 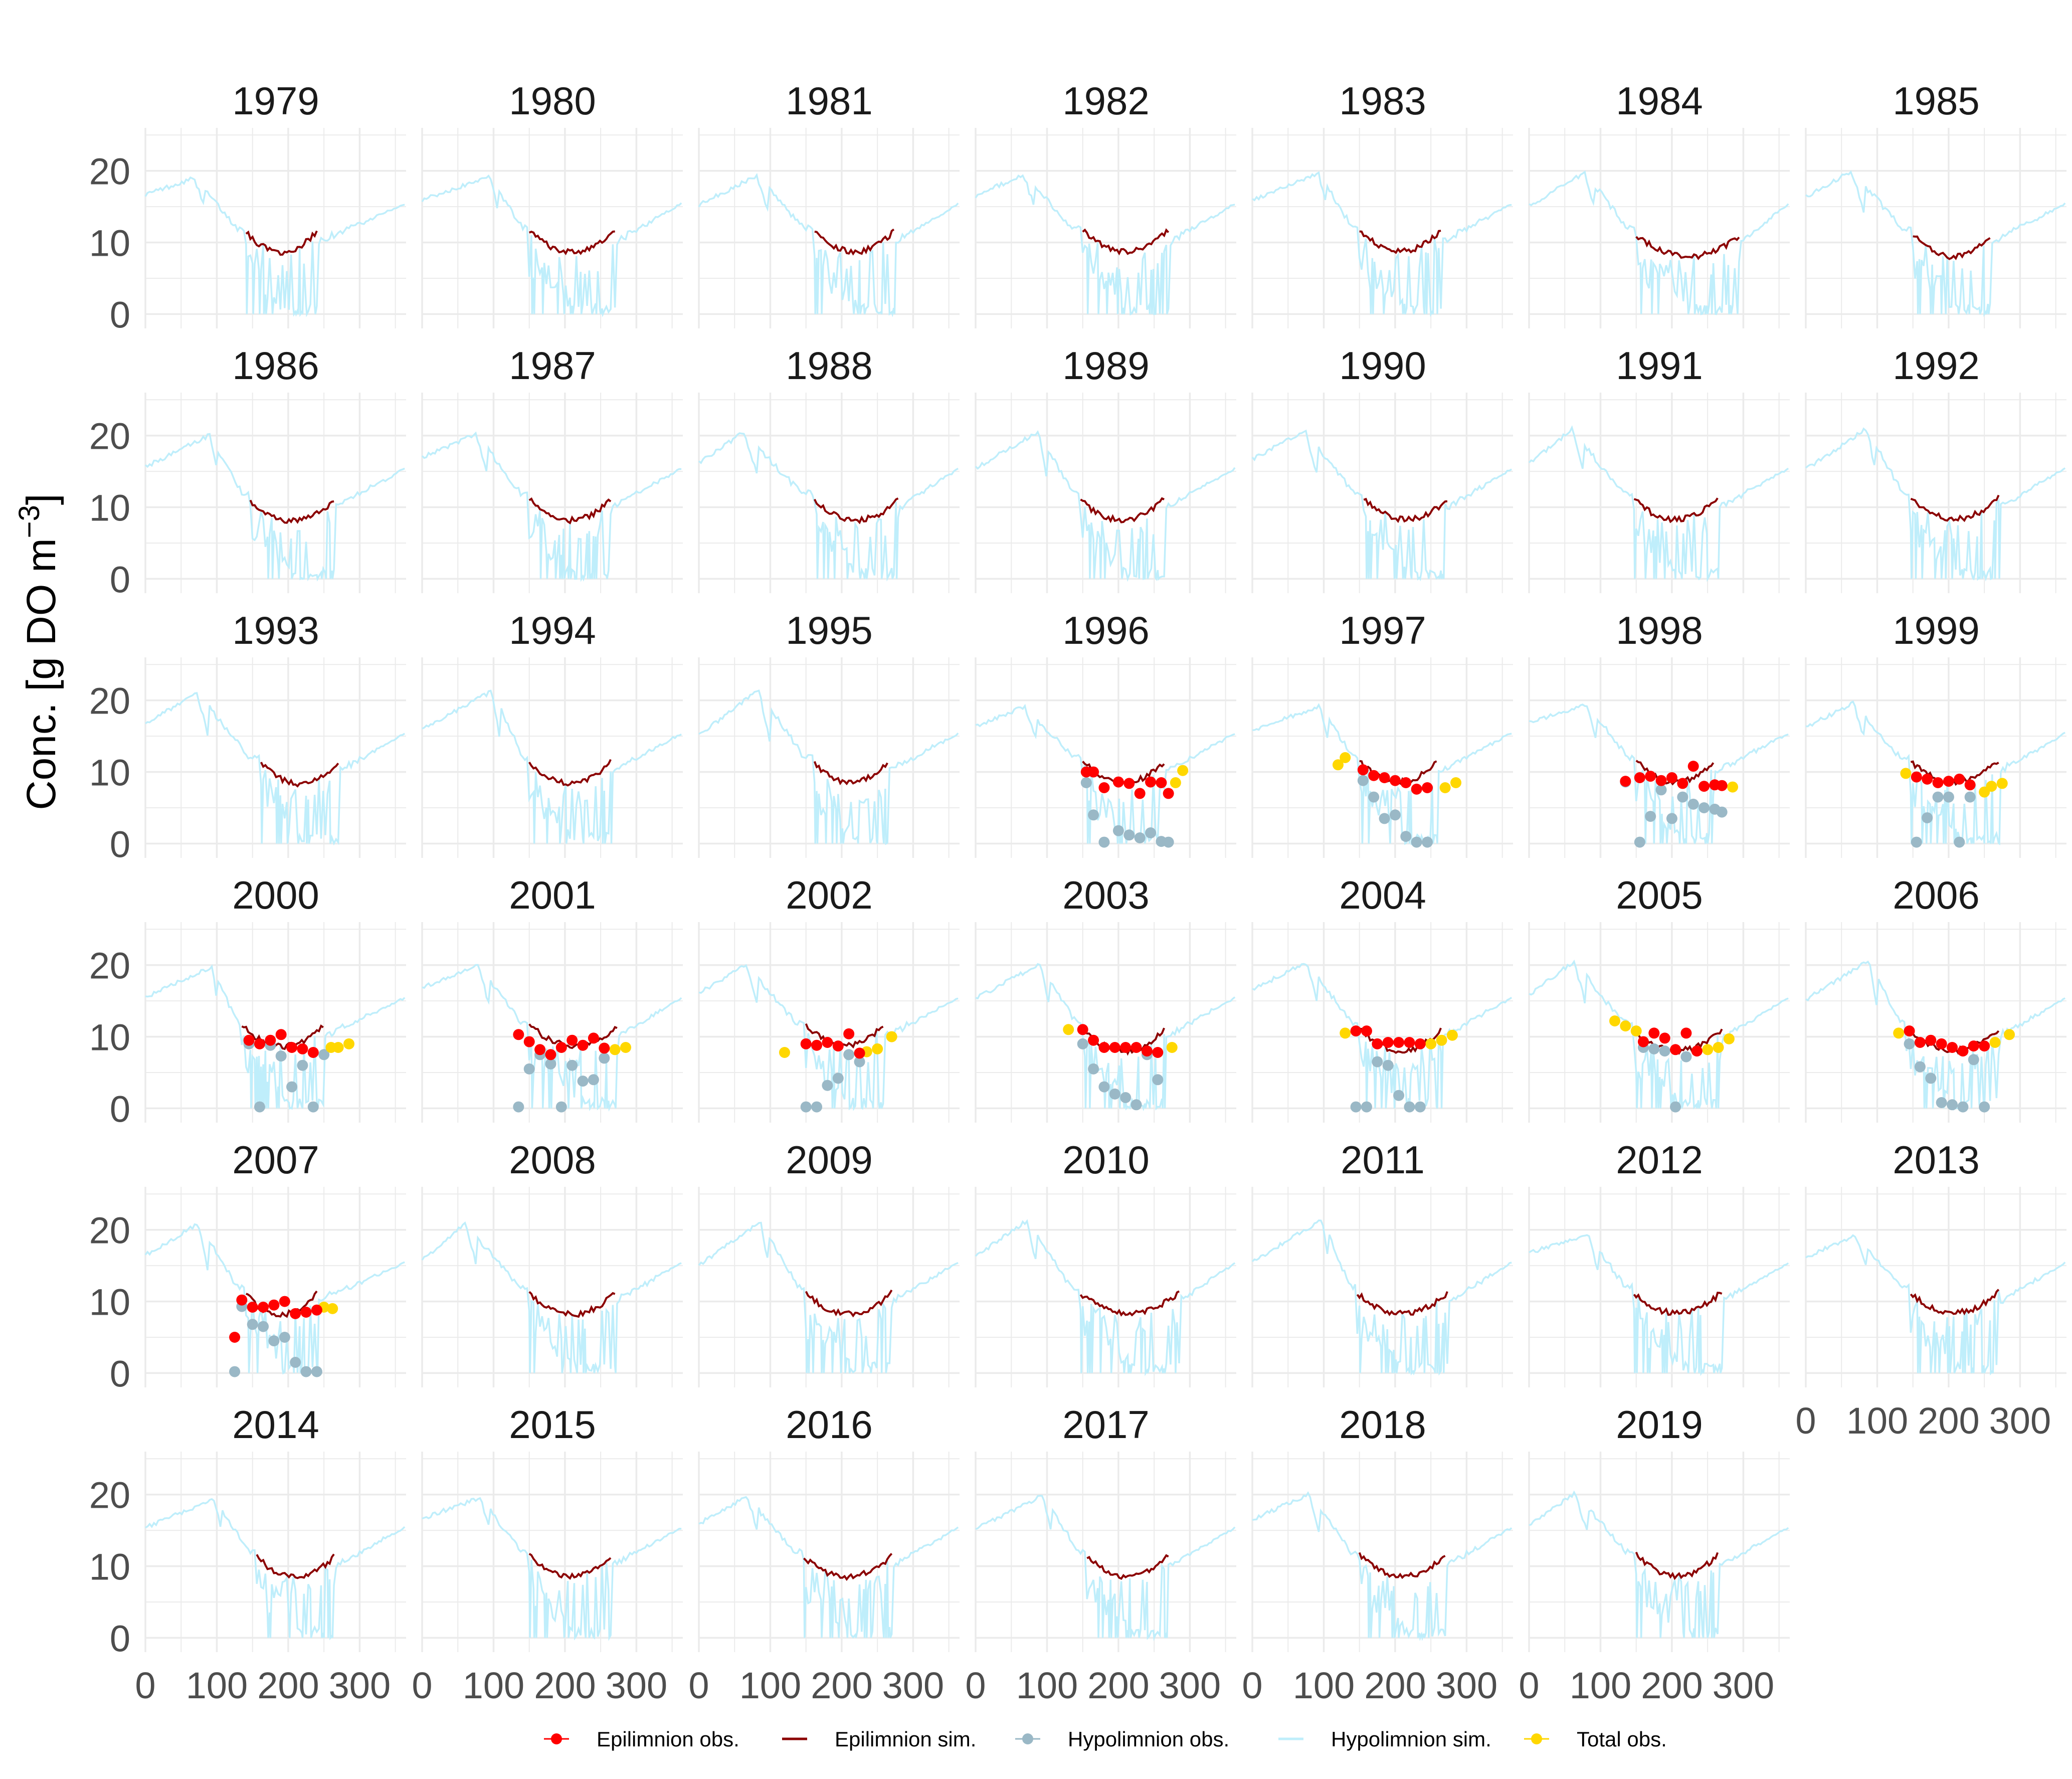 I want to click on panel-title-1997: 1997, so click(x=1382, y=630).